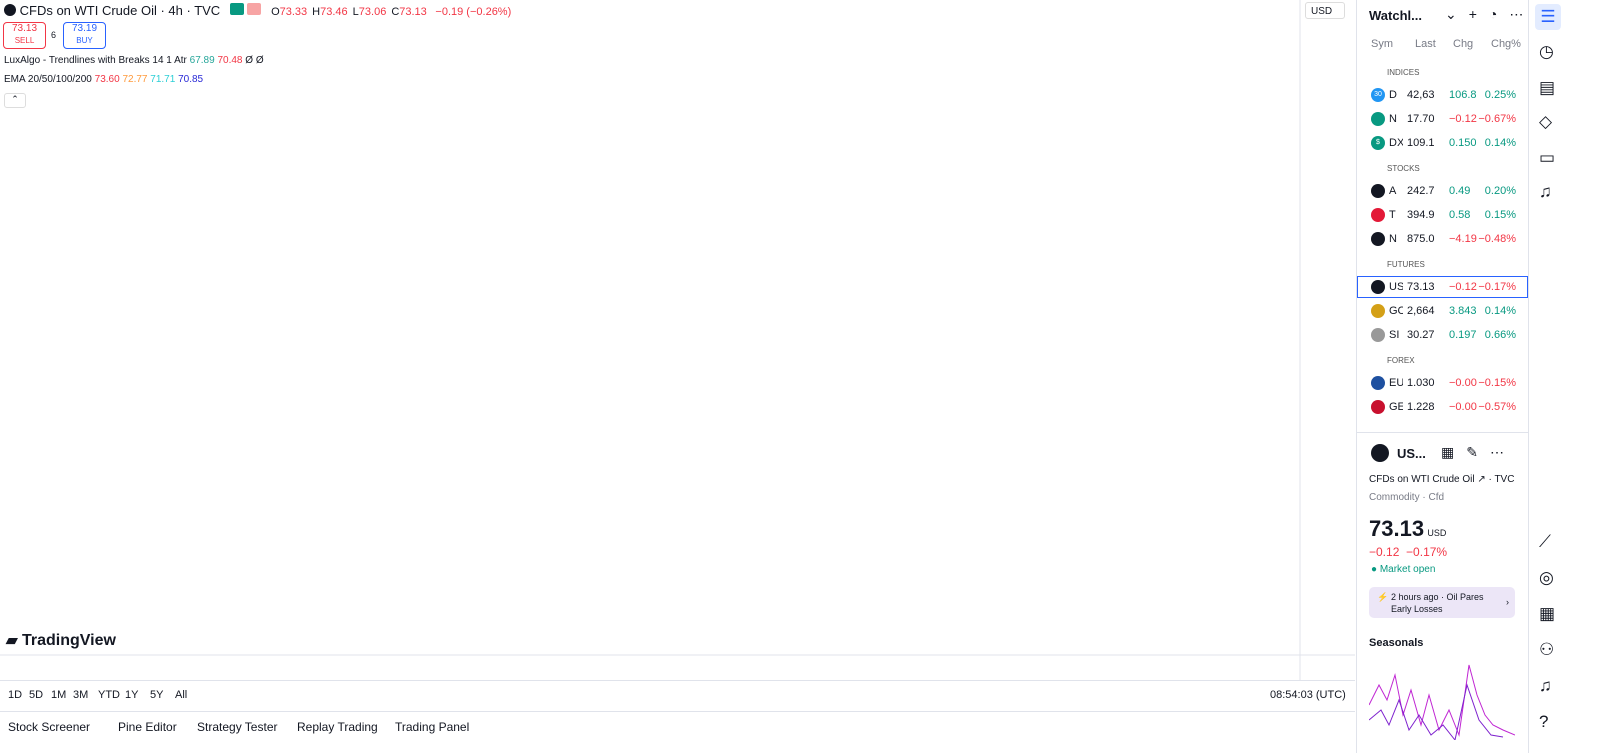 The image size is (1600, 753). I want to click on ohlc-key: H, so click(316, 12).